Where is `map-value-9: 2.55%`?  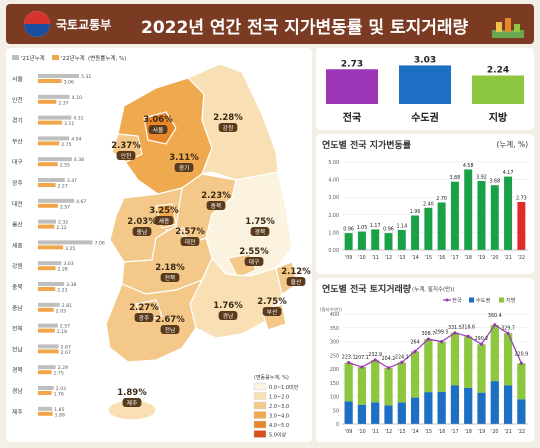 map-value-9: 2.55% is located at coordinates (254, 252).